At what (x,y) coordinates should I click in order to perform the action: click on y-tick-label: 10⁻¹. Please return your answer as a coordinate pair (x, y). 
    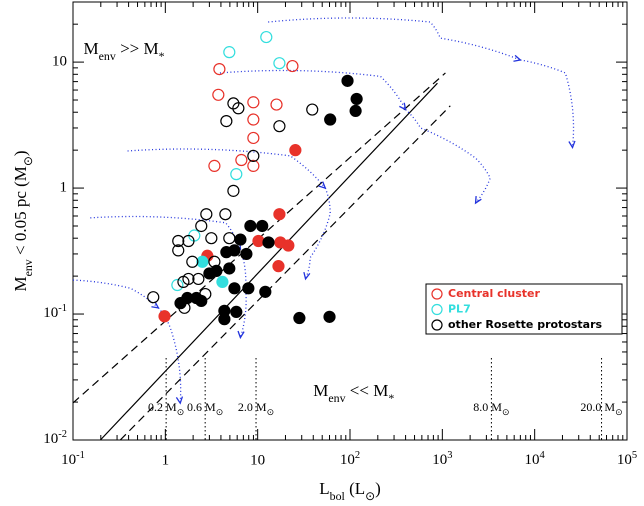
    Looking at the image, I should click on (55, 312).